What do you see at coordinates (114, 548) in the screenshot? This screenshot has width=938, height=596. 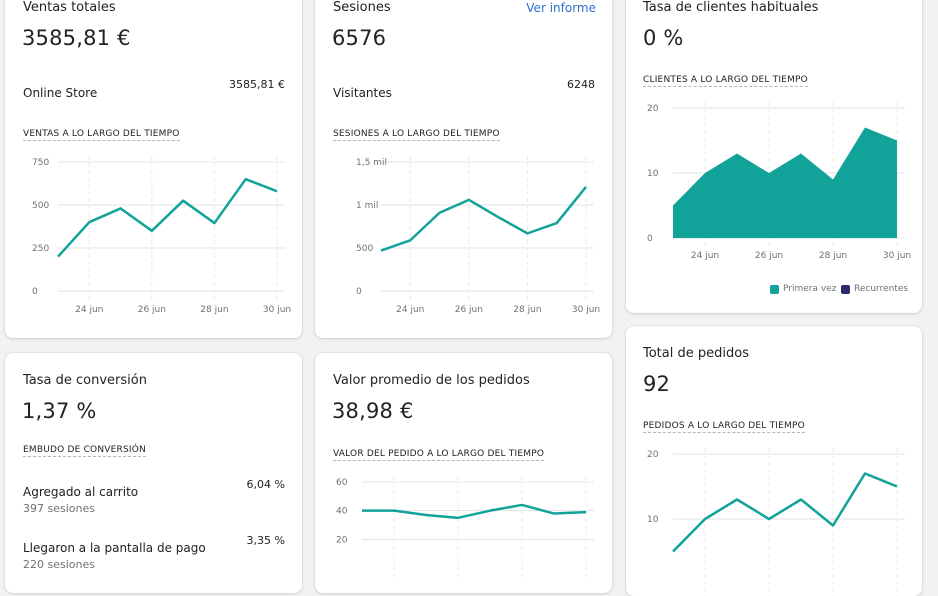 I see `funnel-step-label: Llegaron a la pantalla de pago` at bounding box center [114, 548].